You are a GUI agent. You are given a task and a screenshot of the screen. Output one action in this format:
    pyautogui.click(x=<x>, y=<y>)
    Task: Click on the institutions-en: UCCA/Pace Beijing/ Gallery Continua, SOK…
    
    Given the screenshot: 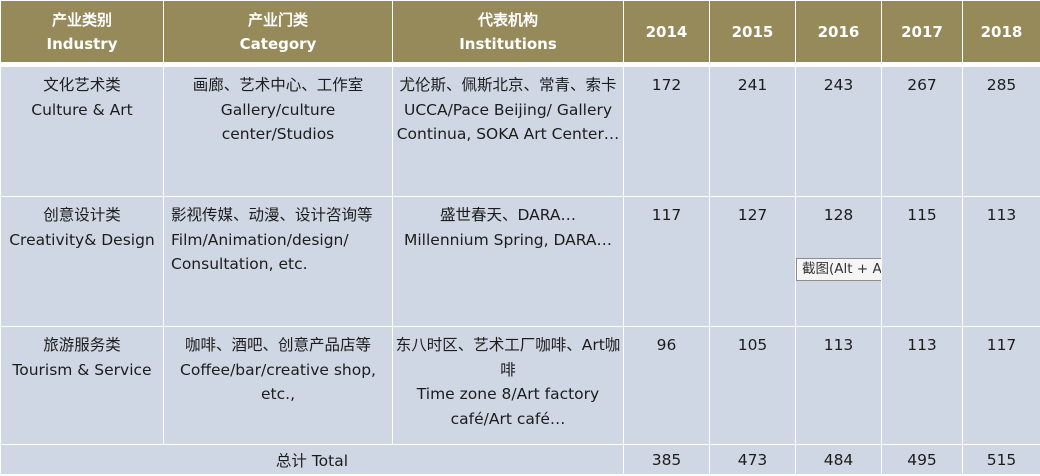 What is the action you would take?
    pyautogui.click(x=508, y=122)
    